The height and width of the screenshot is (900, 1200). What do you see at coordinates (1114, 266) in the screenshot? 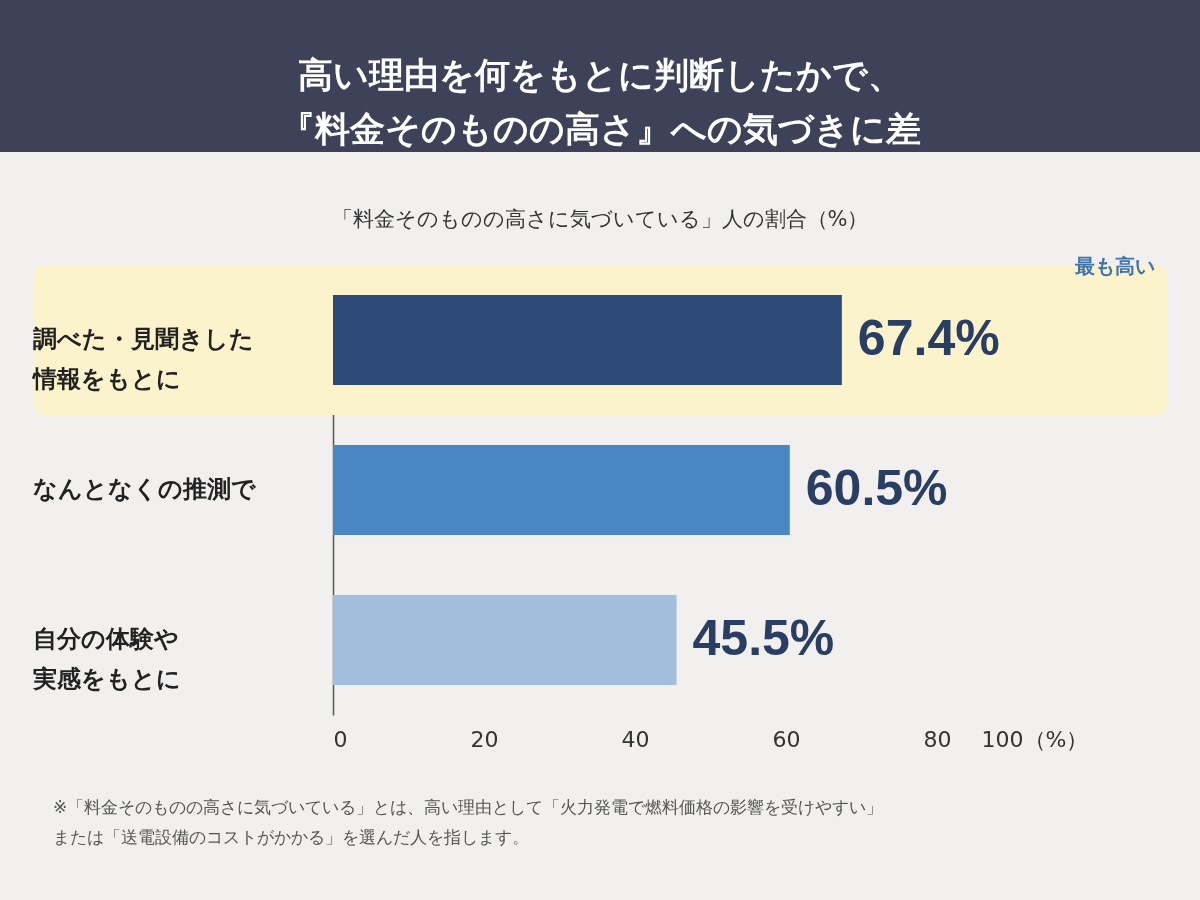
I see `annotation: 最も高い` at bounding box center [1114, 266].